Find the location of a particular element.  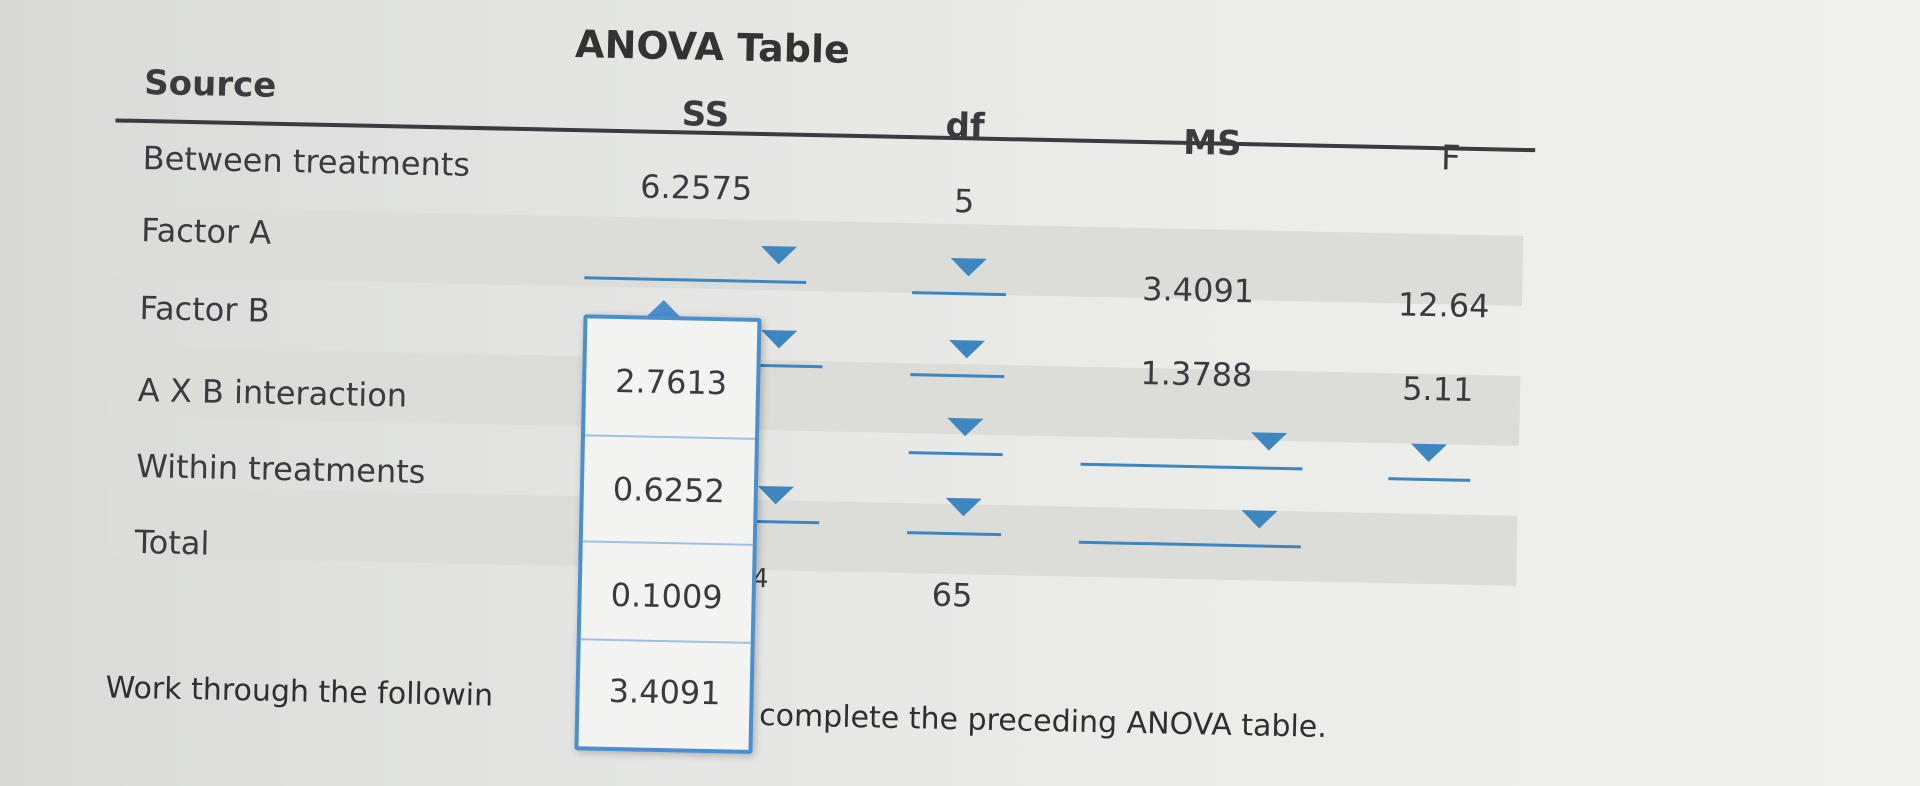

within-ss-dropdown is located at coordinates (787, 498).